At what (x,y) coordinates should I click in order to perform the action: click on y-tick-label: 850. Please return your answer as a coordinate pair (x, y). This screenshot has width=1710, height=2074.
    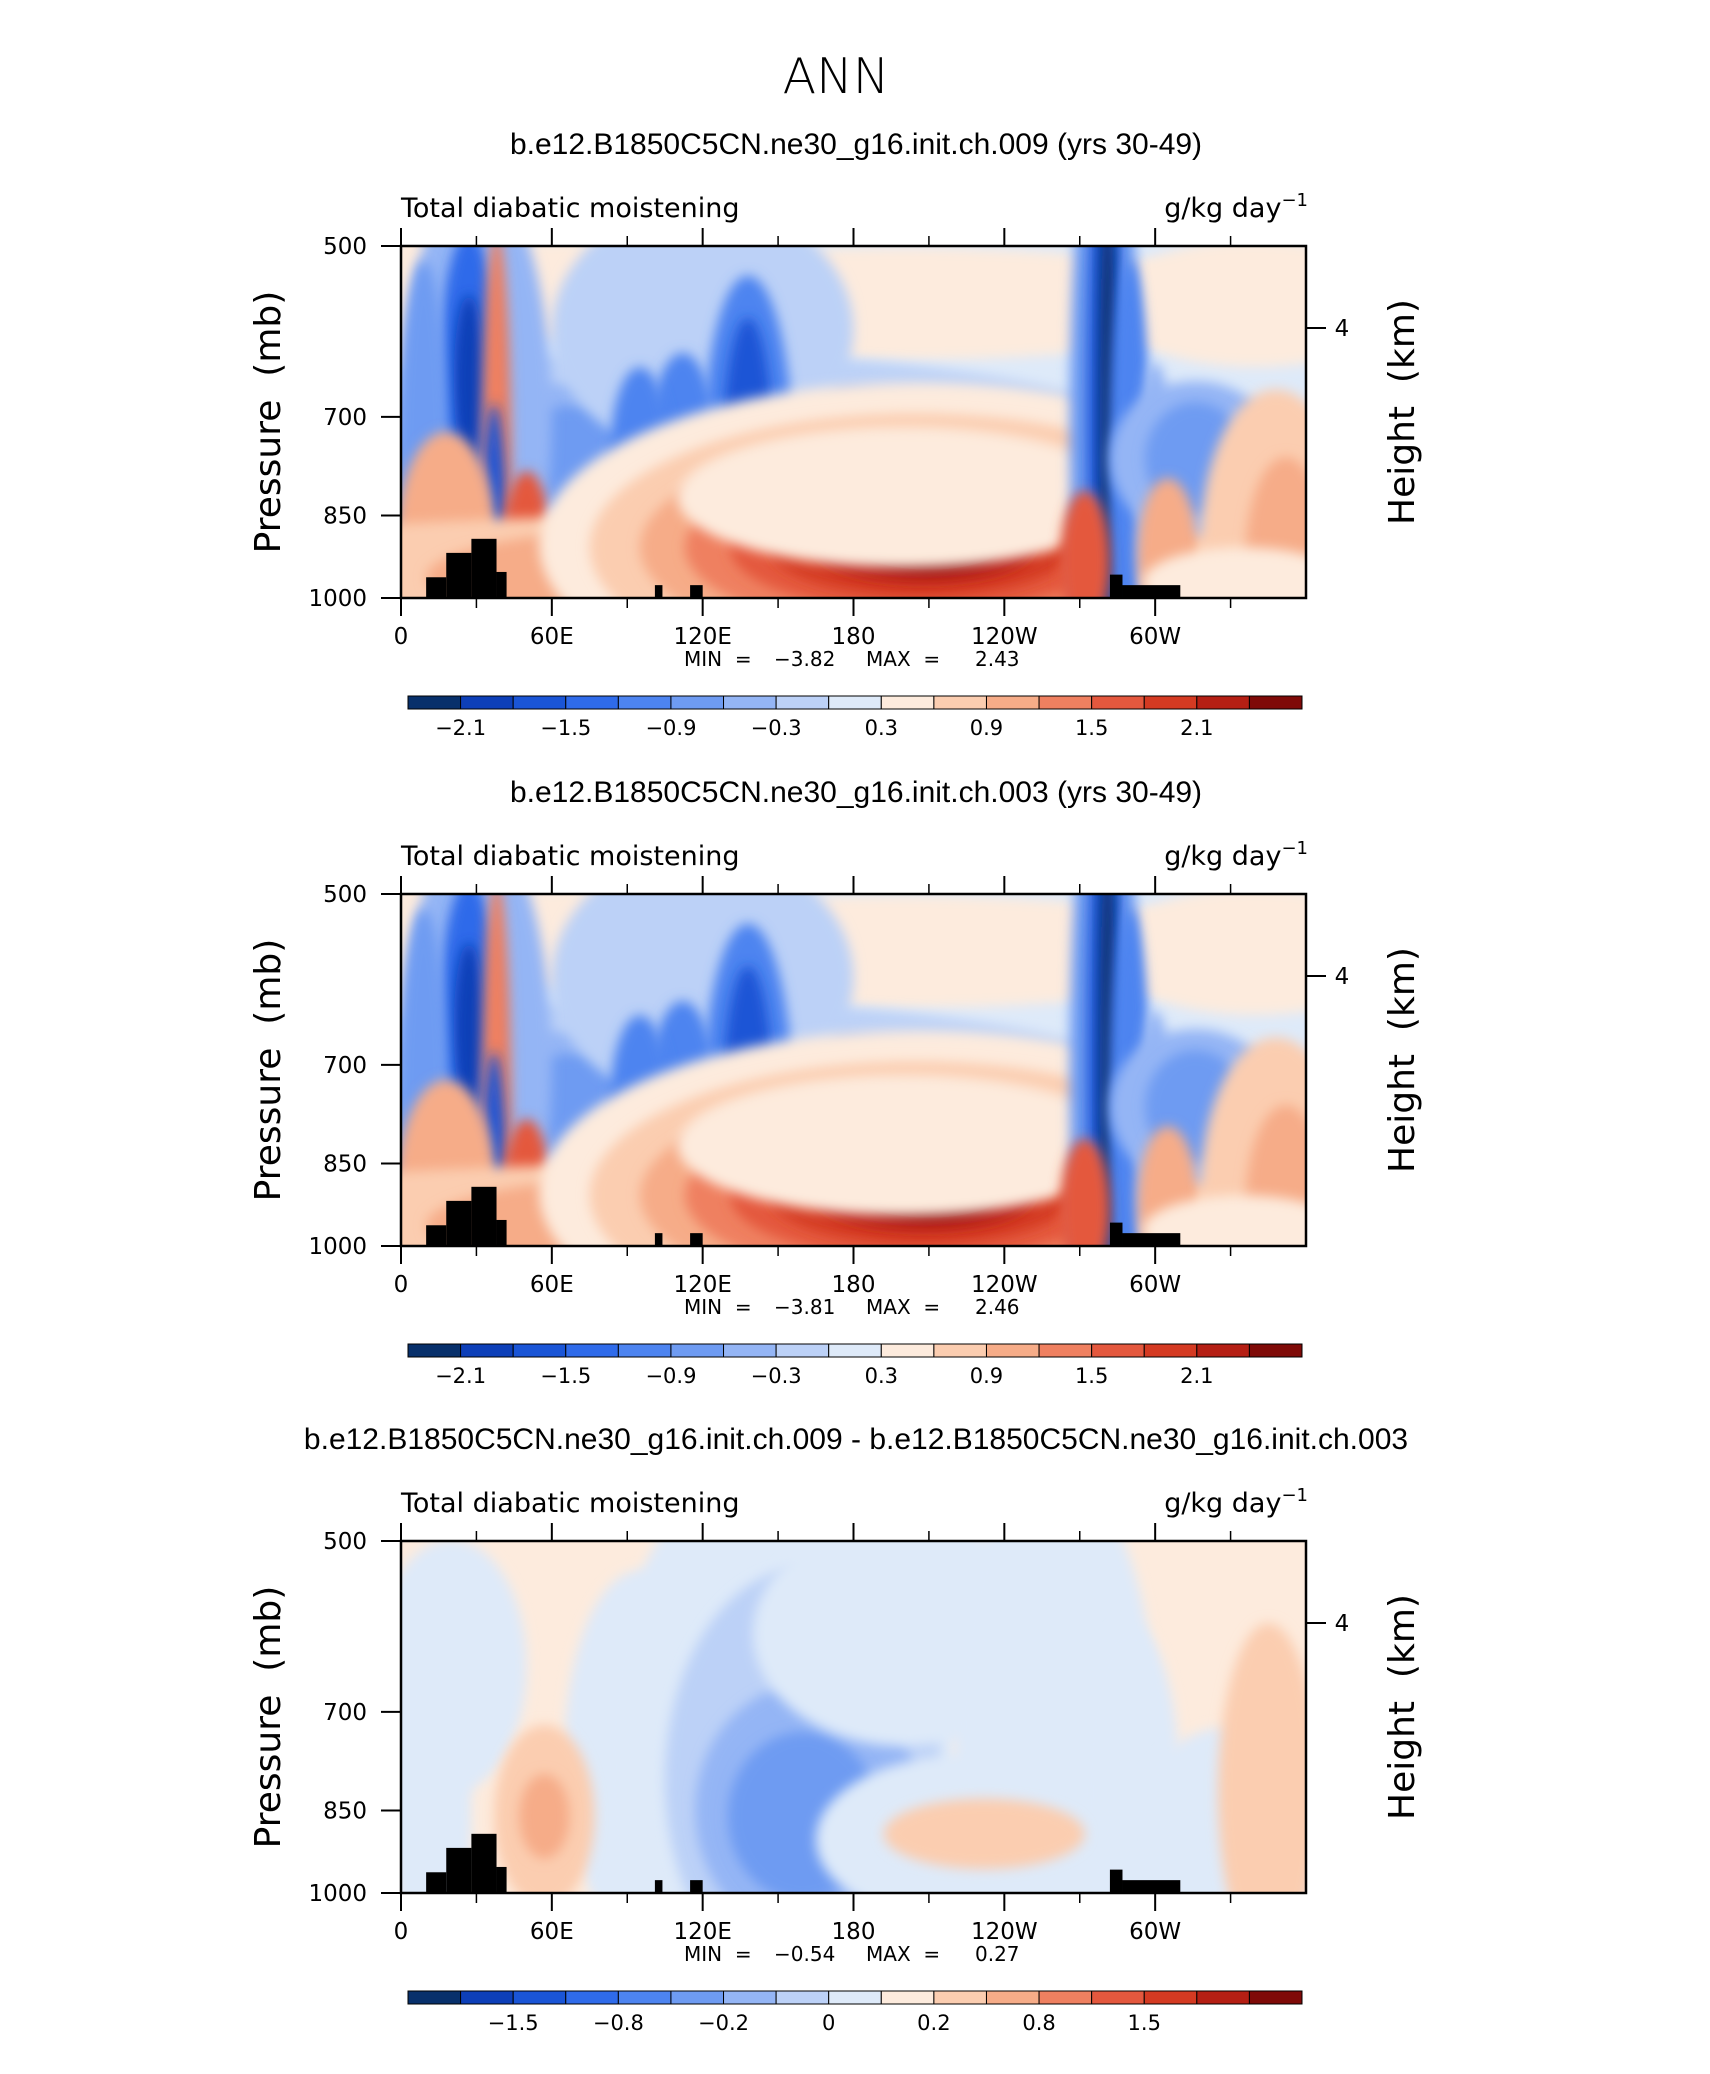
    Looking at the image, I should click on (345, 1811).